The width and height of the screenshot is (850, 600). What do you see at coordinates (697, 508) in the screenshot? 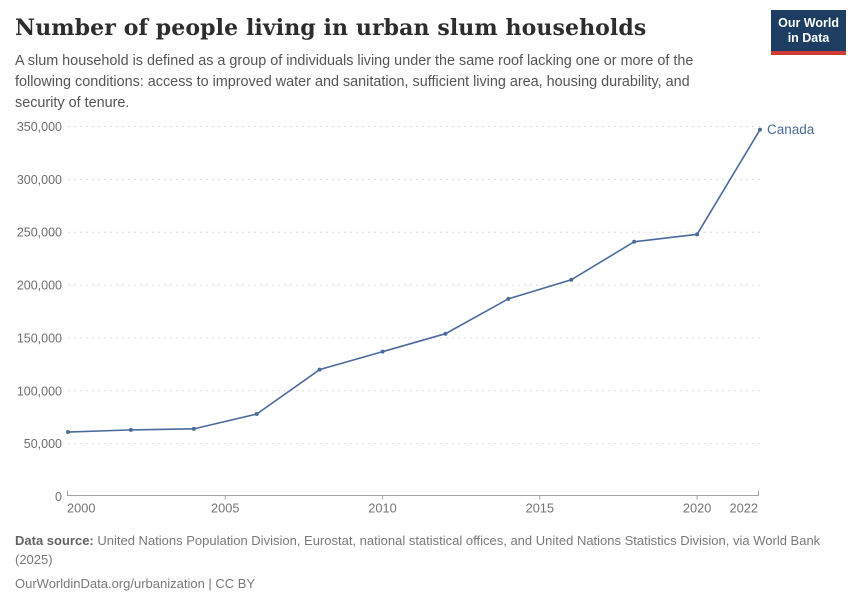
I see `x-axis-tick-label: 2020` at bounding box center [697, 508].